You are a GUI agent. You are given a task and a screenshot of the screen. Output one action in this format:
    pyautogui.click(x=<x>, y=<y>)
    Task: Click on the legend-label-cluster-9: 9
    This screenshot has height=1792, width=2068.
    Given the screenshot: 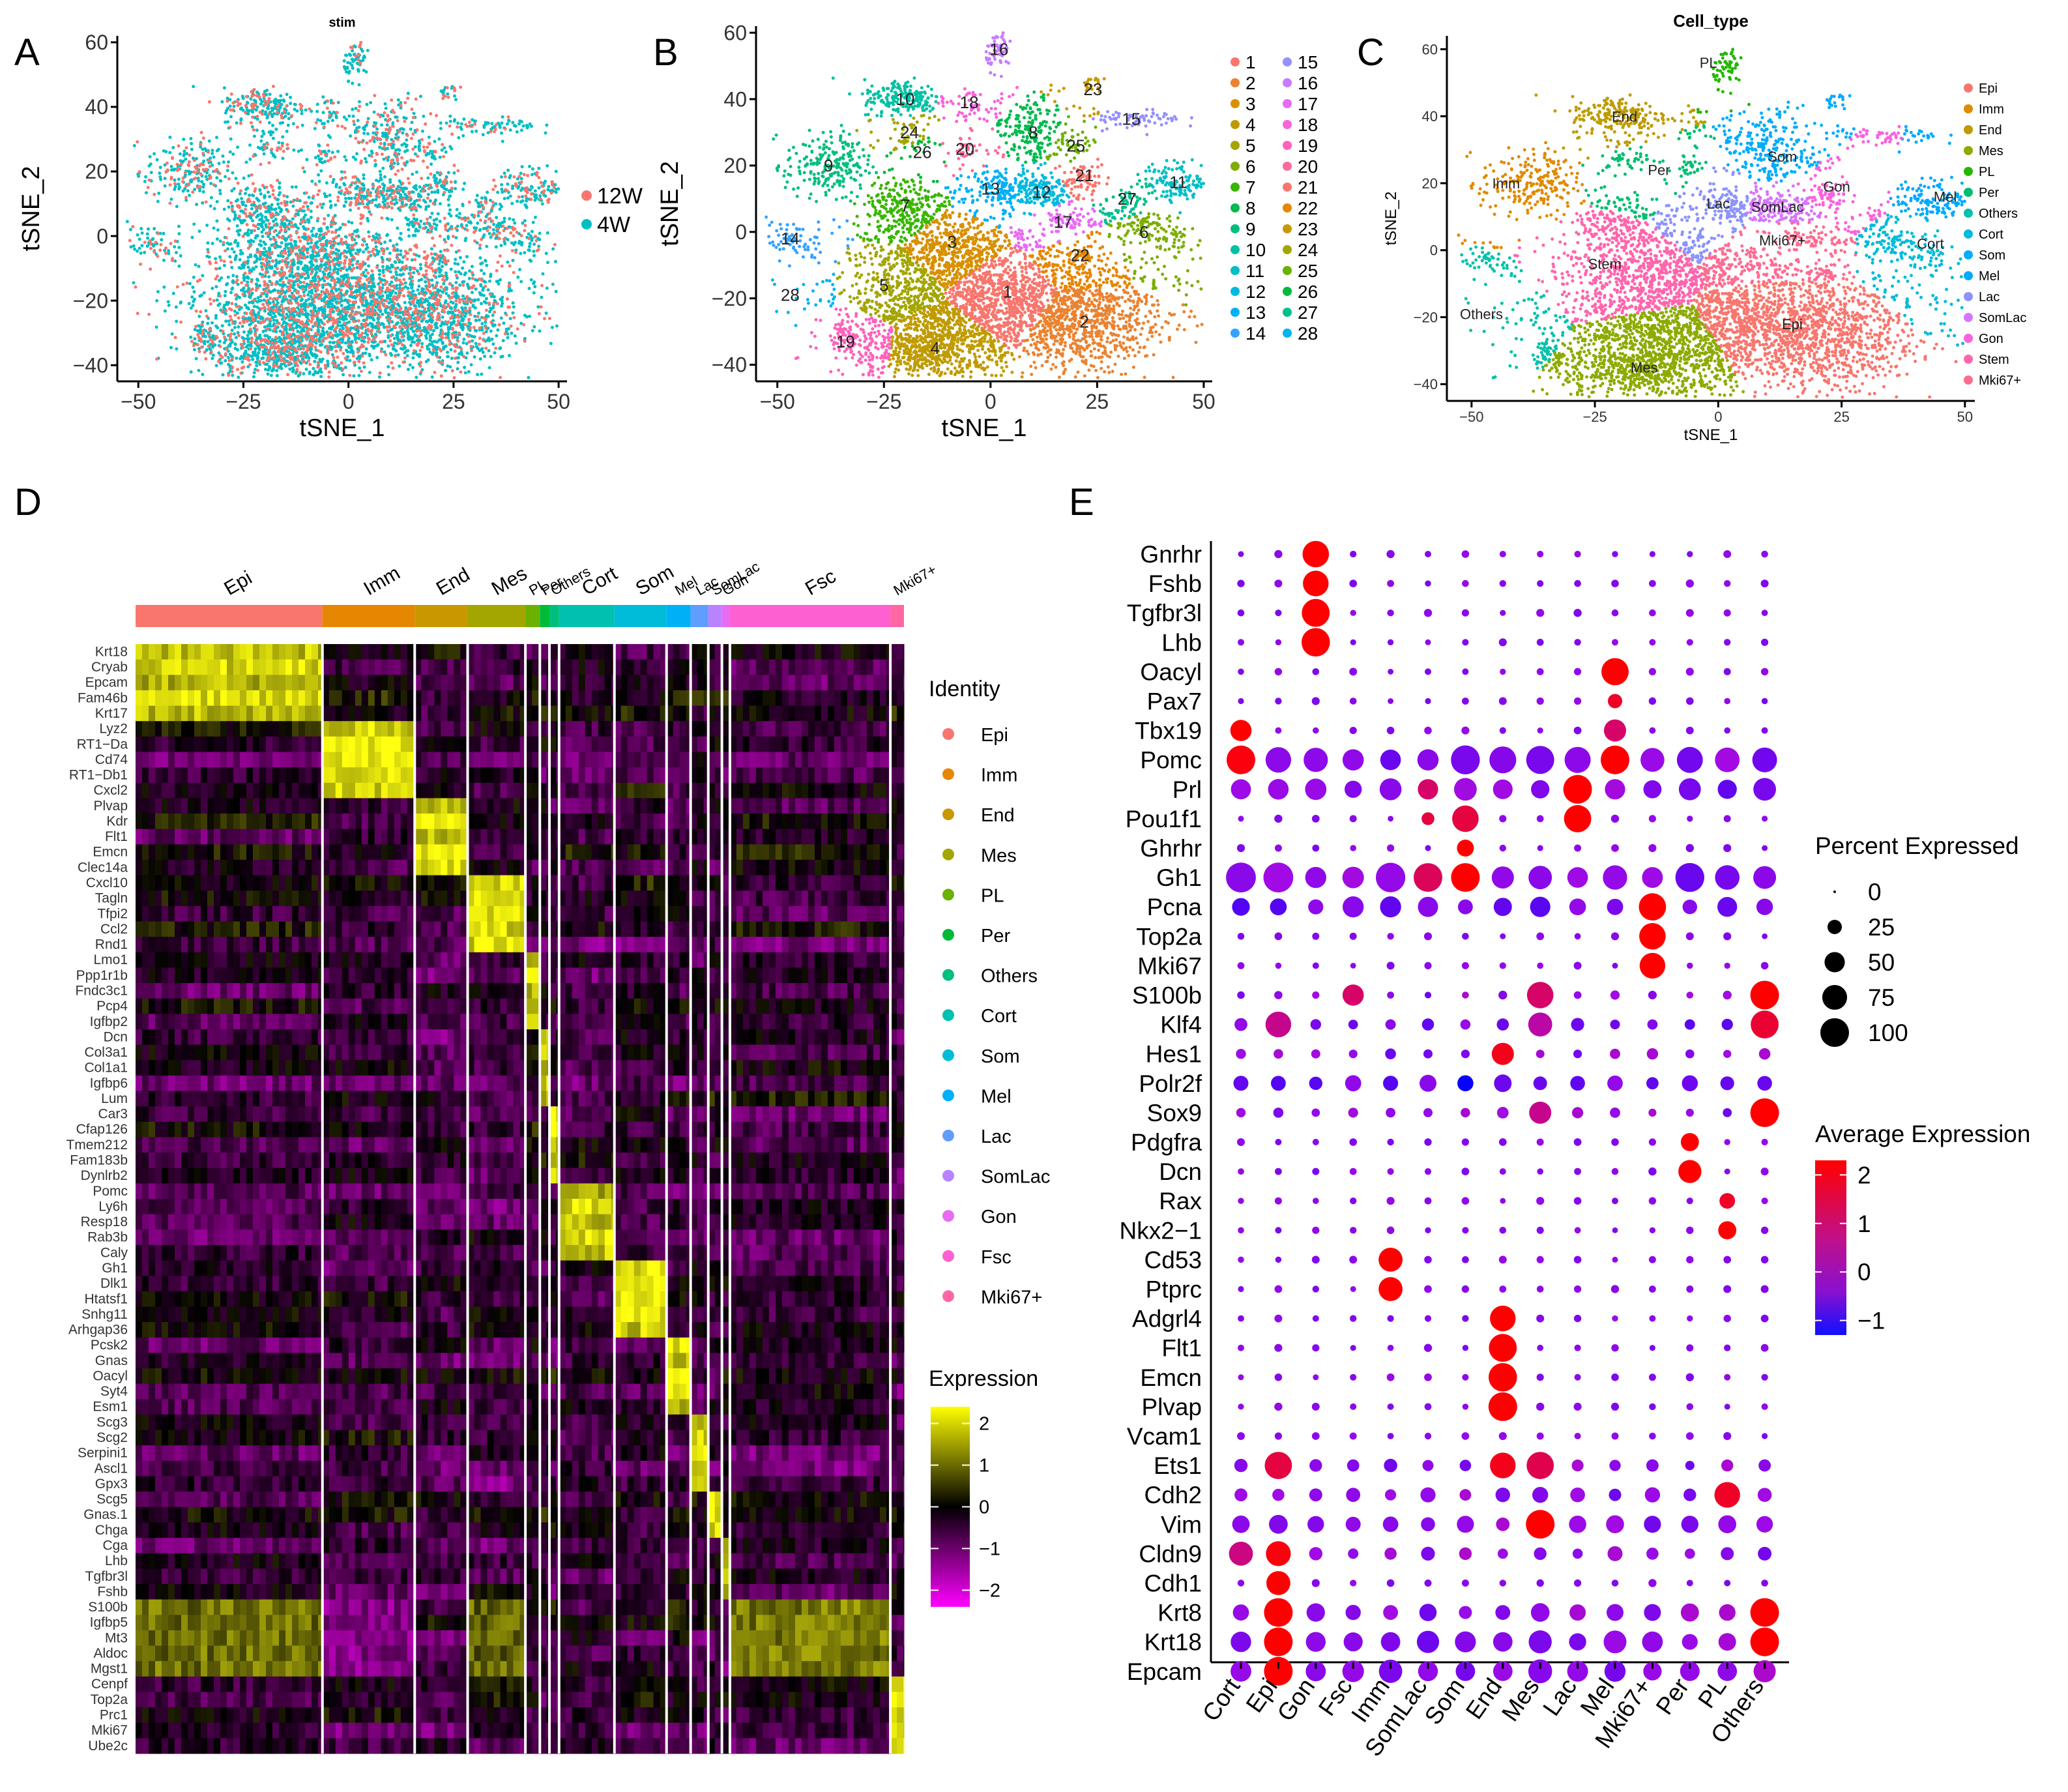 What is the action you would take?
    pyautogui.click(x=1250, y=229)
    